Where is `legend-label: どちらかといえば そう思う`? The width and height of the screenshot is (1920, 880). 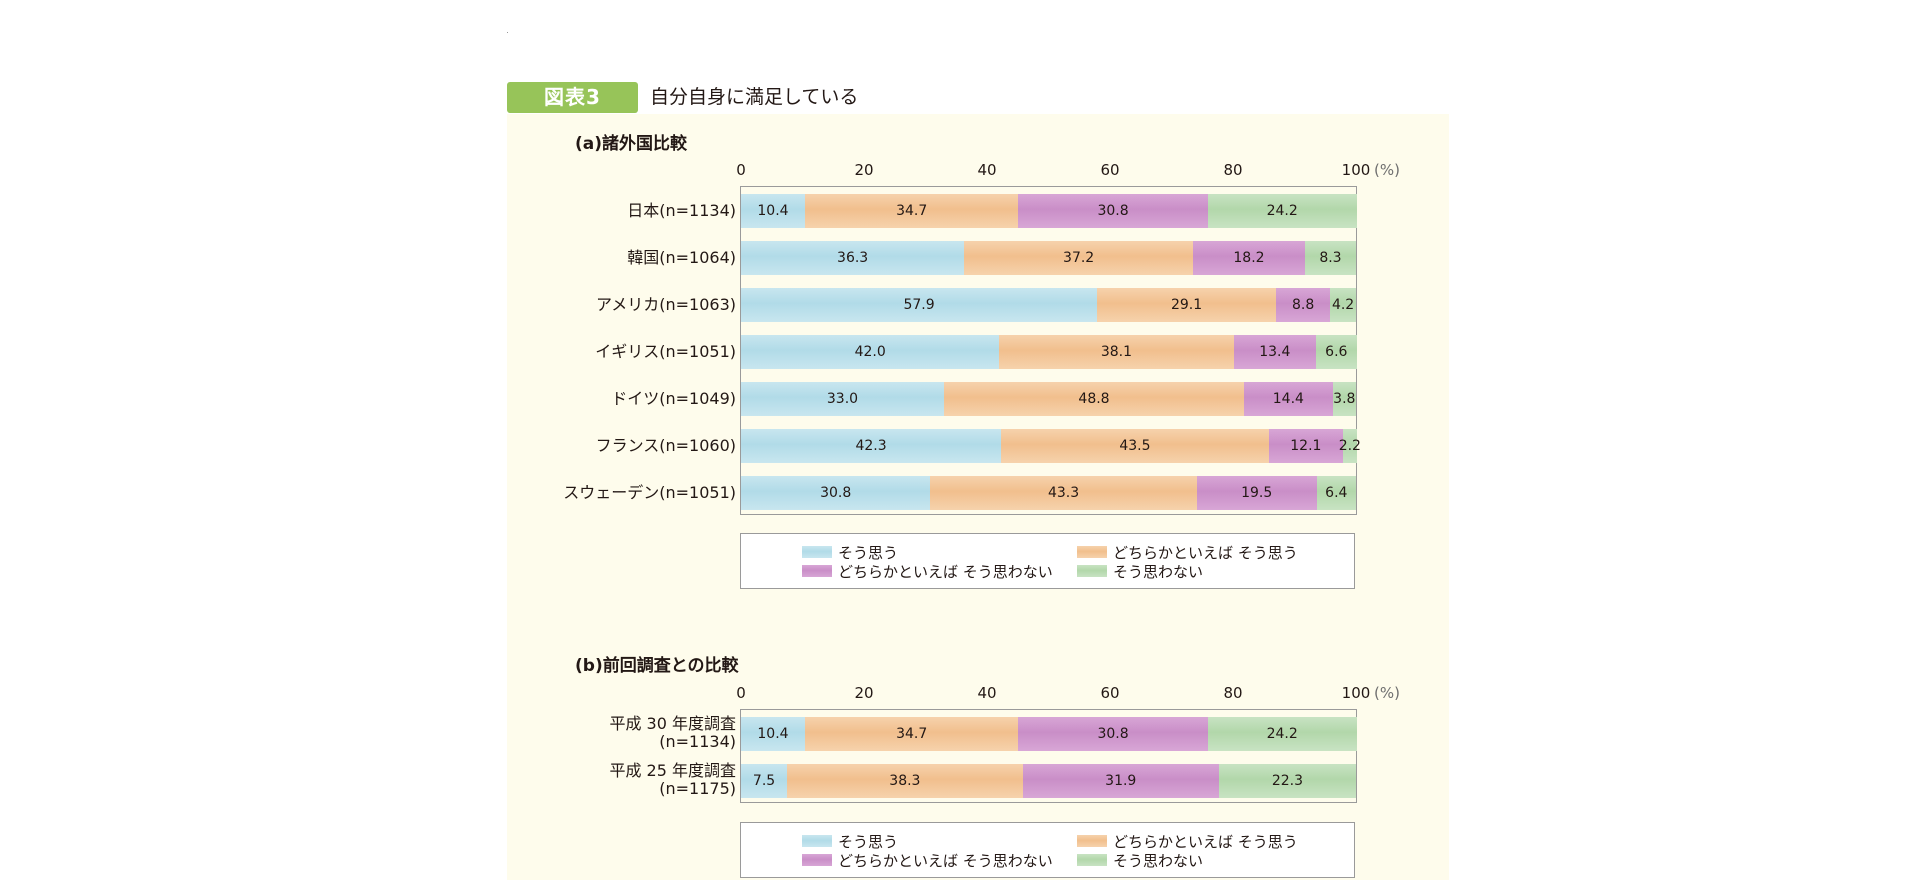 legend-label: どちらかといえば そう思う is located at coordinates (1205, 841).